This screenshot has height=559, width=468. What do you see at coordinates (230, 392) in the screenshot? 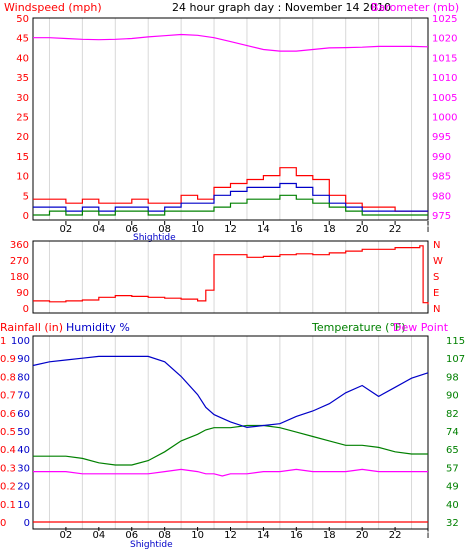
I see `humidity-line` at bounding box center [230, 392].